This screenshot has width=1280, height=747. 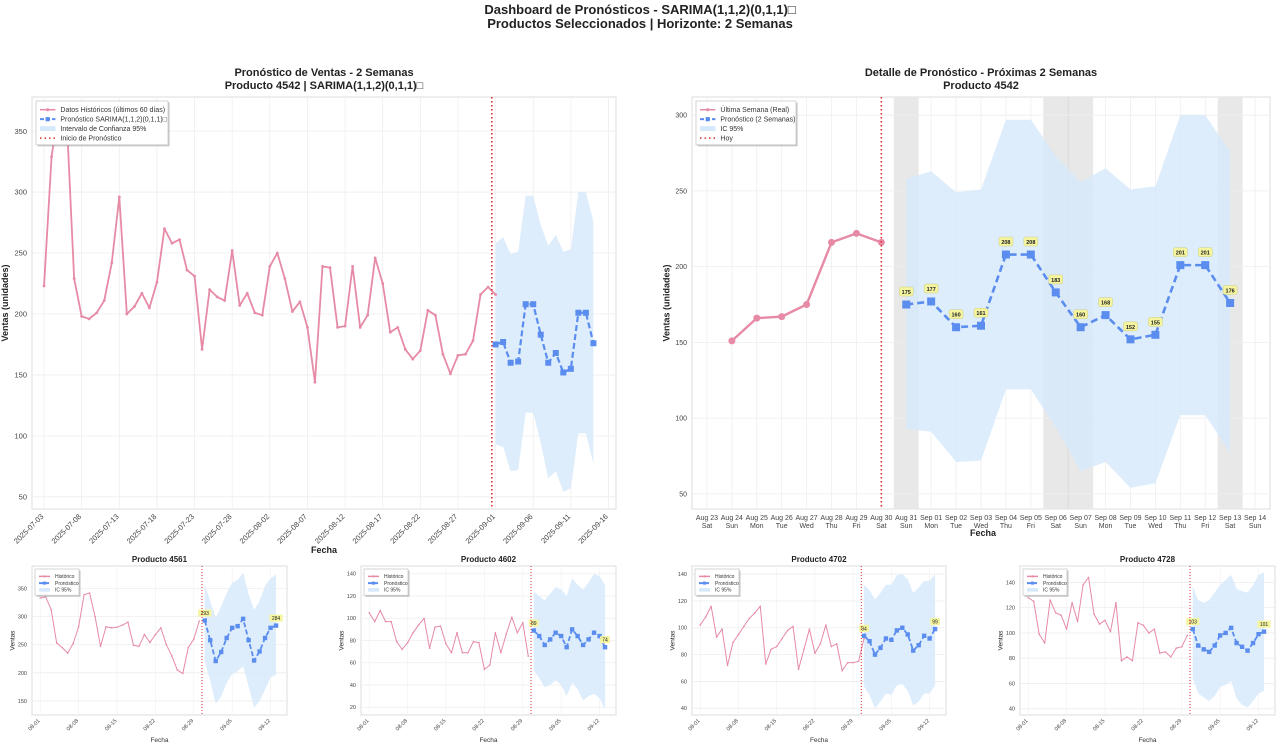 What do you see at coordinates (1030, 243) in the screenshot?
I see `forecast-value-label: 208` at bounding box center [1030, 243].